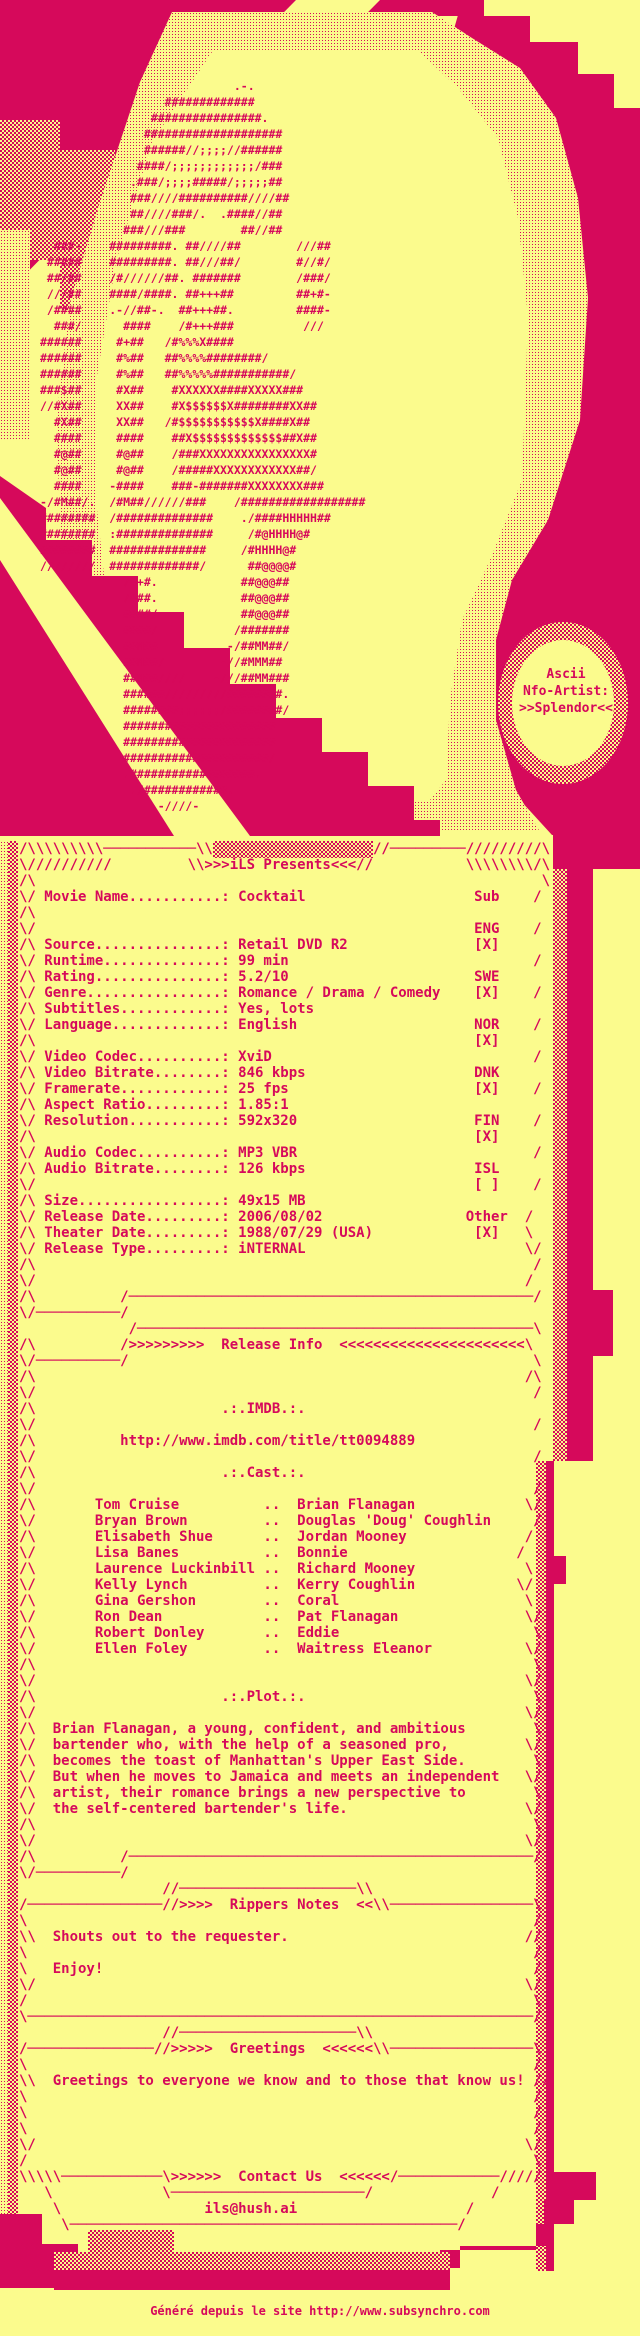 The height and width of the screenshot is (2336, 640). Describe the element at coordinates (131, 2241) in the screenshot. I see `bg-bottom-dither-patch` at that location.